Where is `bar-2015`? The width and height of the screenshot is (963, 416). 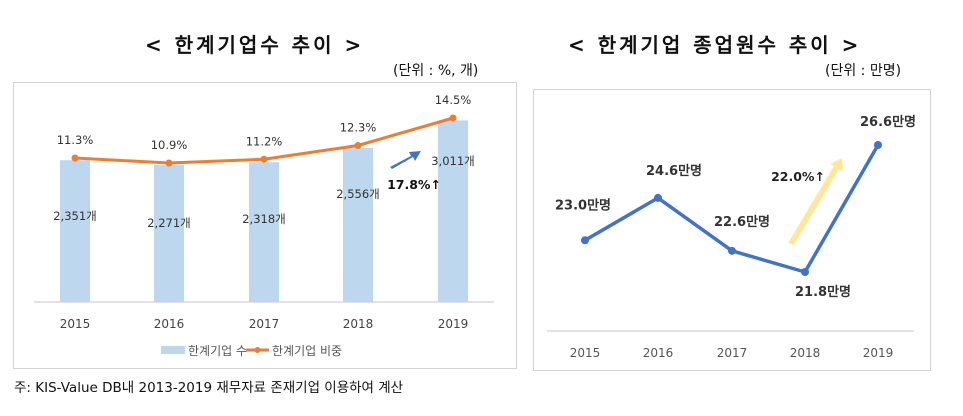 bar-2015 is located at coordinates (75, 231).